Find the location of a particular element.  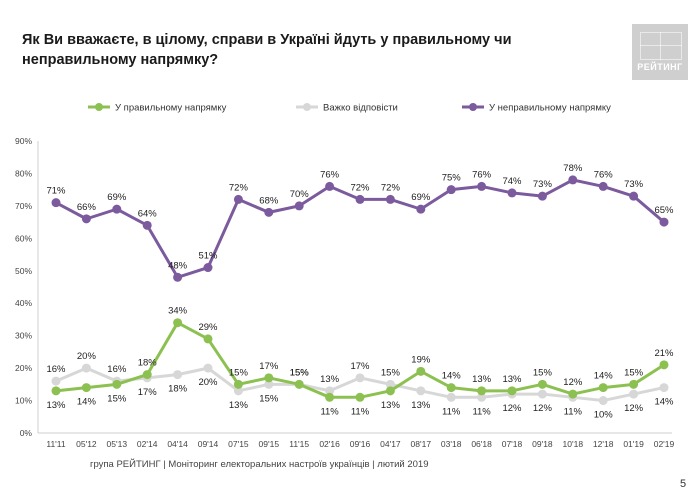

data-label: 14% is located at coordinates (87, 402).